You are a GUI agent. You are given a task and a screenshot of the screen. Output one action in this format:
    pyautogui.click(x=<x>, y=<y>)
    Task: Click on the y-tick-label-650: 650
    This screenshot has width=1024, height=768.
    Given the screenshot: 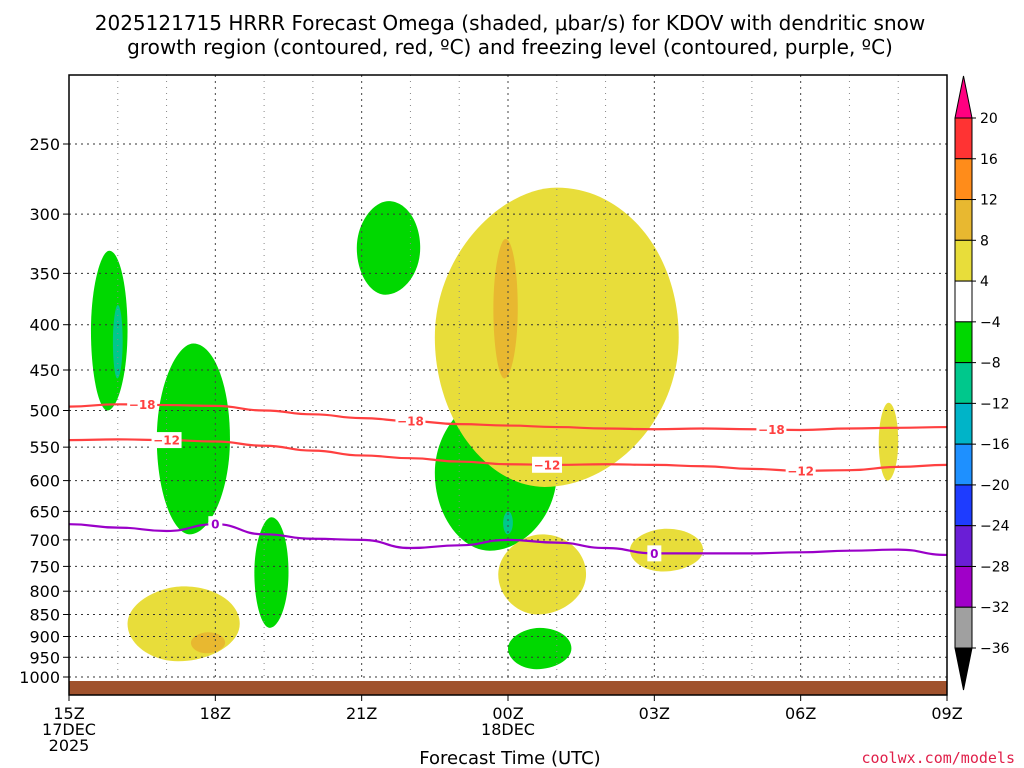 What is the action you would take?
    pyautogui.click(x=44, y=511)
    